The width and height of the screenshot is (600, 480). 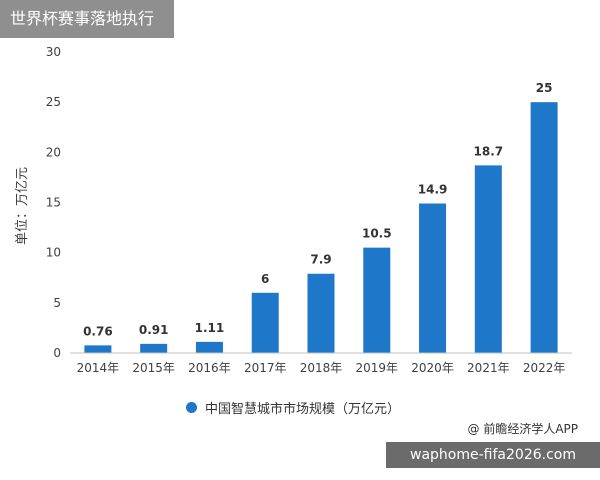 I want to click on legend: 中国智慧城市市场规模（万亿元）, so click(x=293, y=407).